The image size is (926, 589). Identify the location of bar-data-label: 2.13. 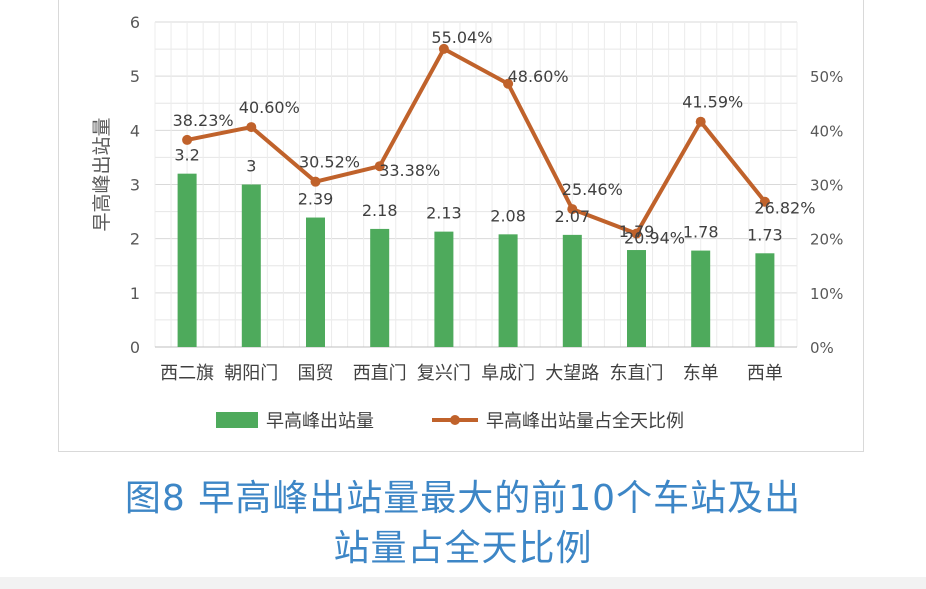
(444, 213).